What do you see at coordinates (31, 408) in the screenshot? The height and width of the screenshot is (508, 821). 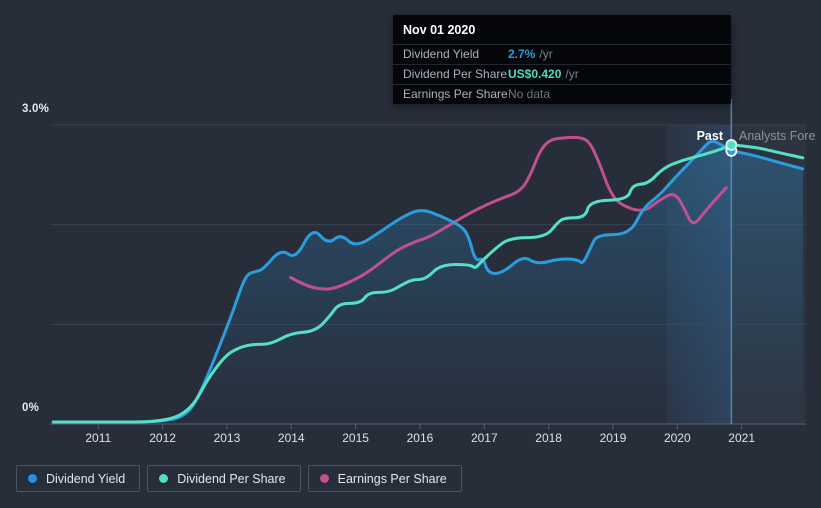 I see `y-axis-label: 0%` at bounding box center [31, 408].